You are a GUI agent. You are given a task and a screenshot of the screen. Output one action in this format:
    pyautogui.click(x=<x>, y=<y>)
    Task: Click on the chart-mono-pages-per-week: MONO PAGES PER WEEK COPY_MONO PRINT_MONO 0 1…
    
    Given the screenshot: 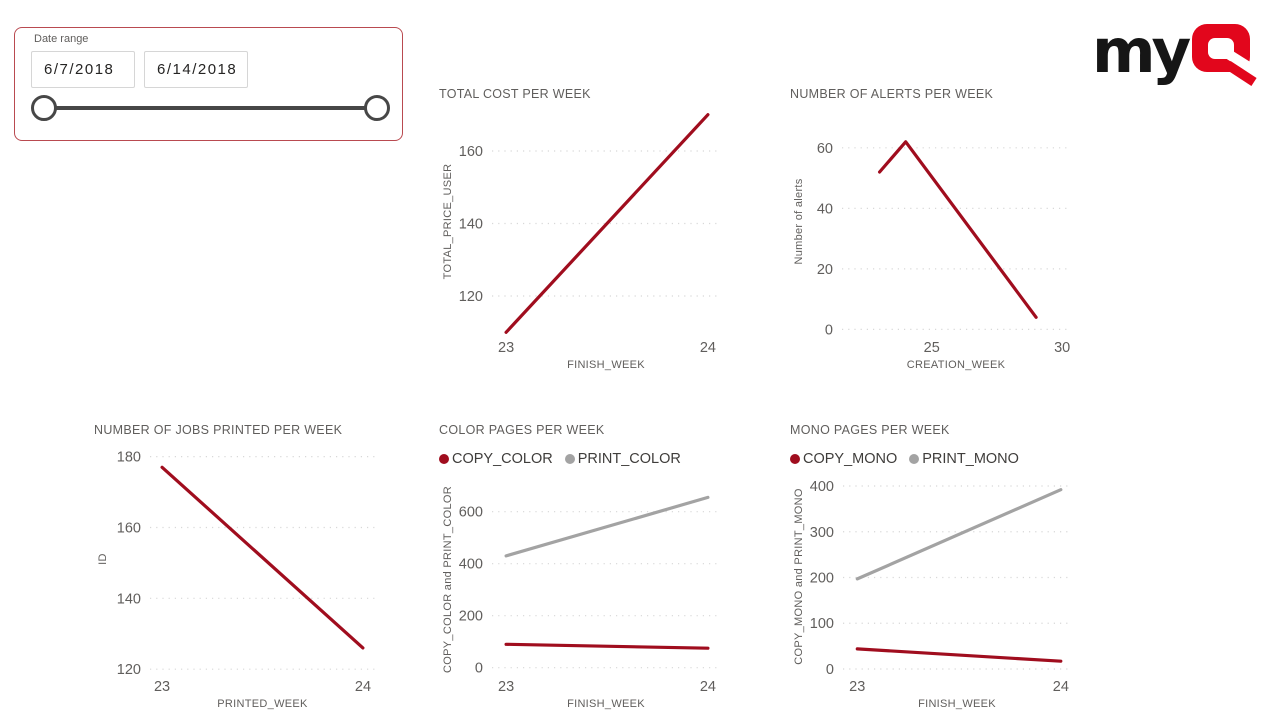 What is the action you would take?
    pyautogui.click(x=936, y=571)
    